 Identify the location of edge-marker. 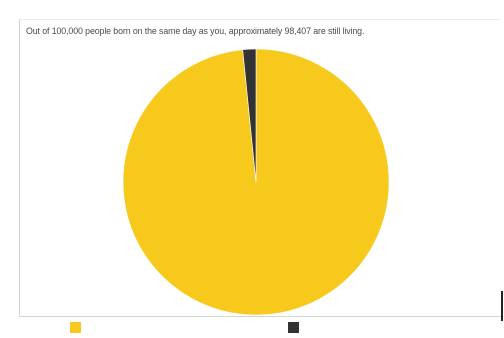
(502, 306).